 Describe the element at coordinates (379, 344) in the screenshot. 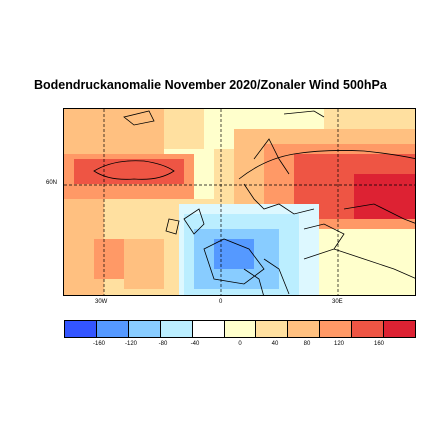

I see `colorbar-label: 160` at that location.